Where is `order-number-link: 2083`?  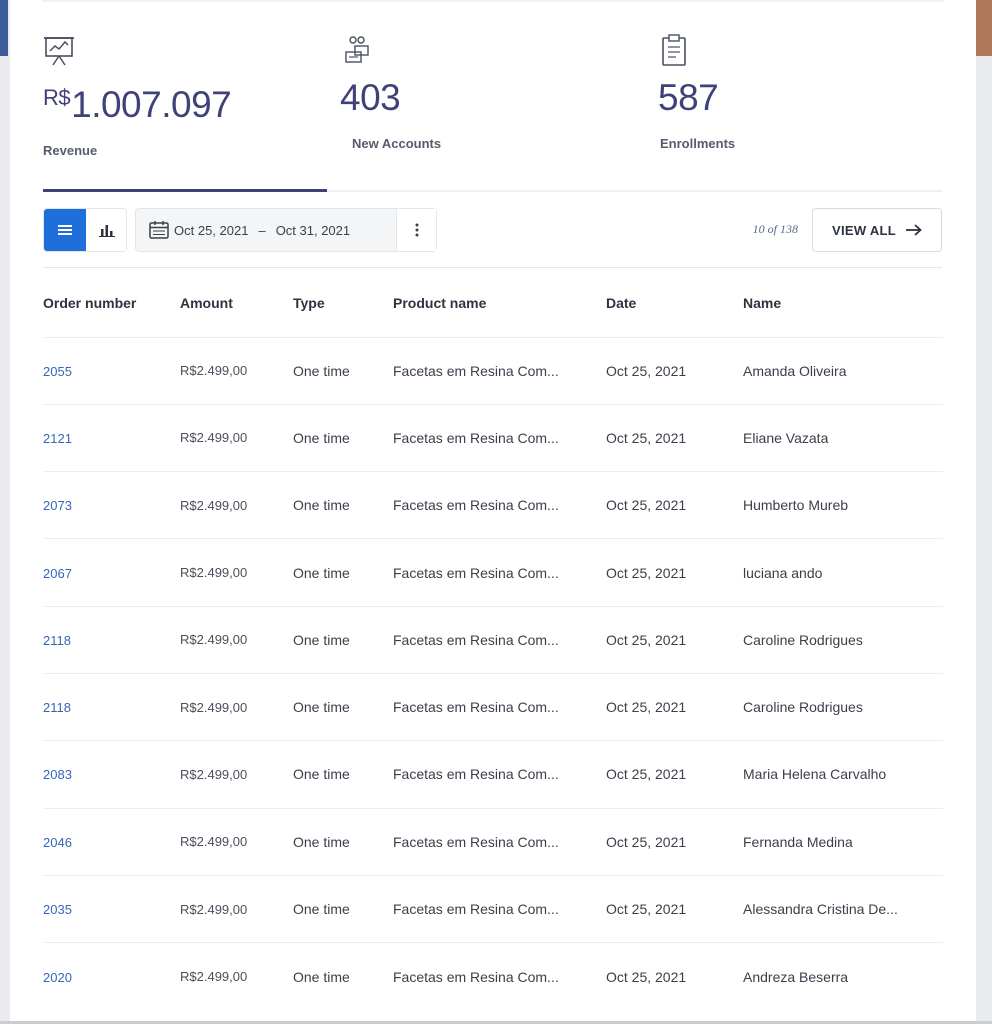 order-number-link: 2083 is located at coordinates (57, 775).